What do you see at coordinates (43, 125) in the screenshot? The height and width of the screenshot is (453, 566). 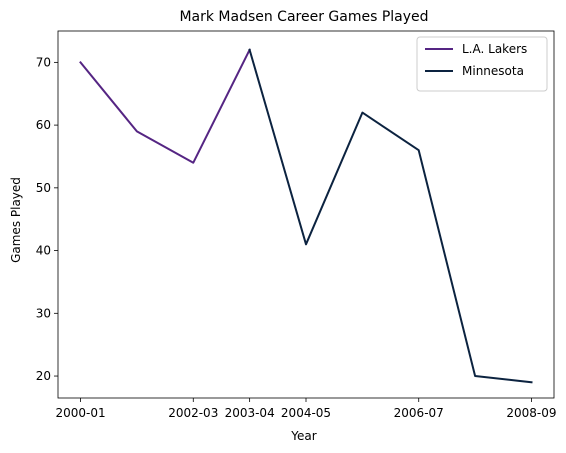 I see `y-tick-label: 60` at bounding box center [43, 125].